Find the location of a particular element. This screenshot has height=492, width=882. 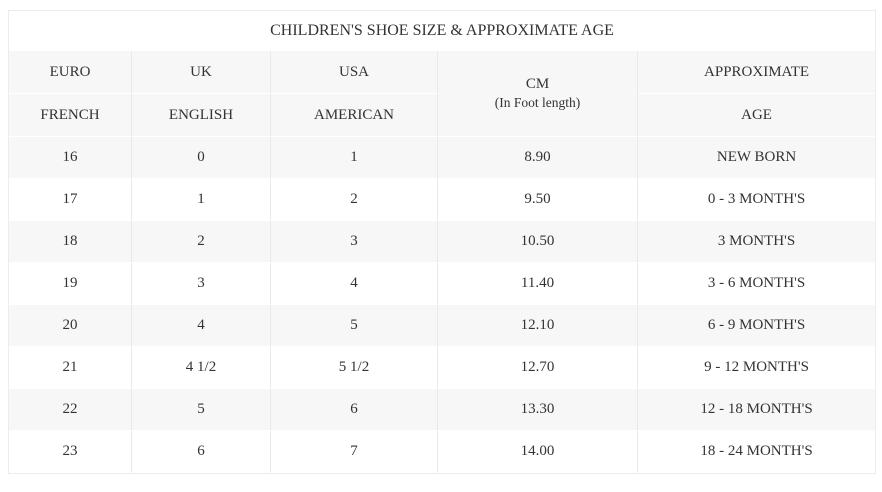

cell-usa: 7 is located at coordinates (354, 452).